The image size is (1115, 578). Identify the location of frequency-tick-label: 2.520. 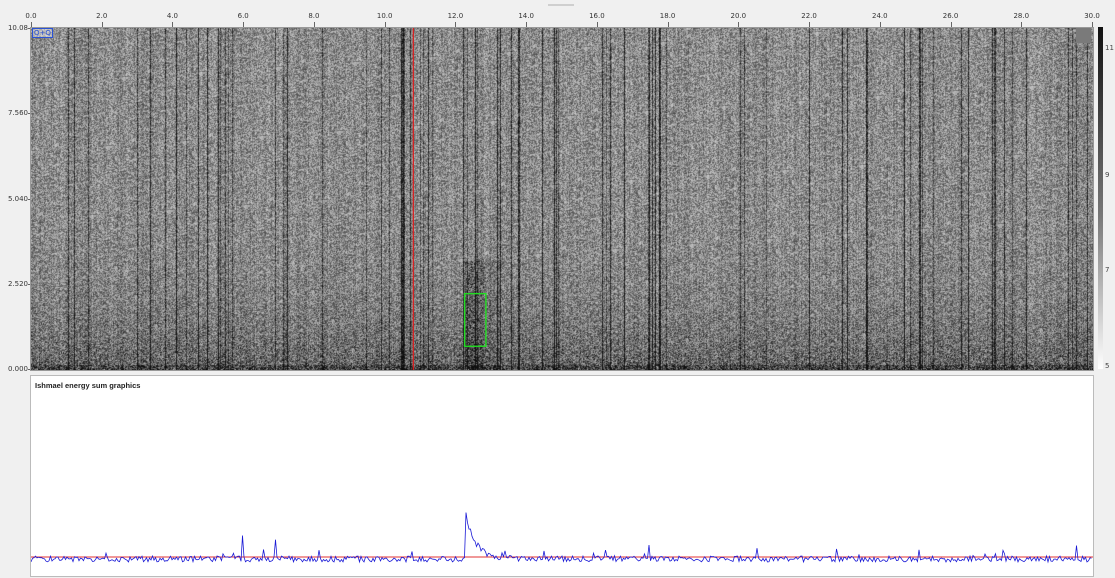
(17, 283).